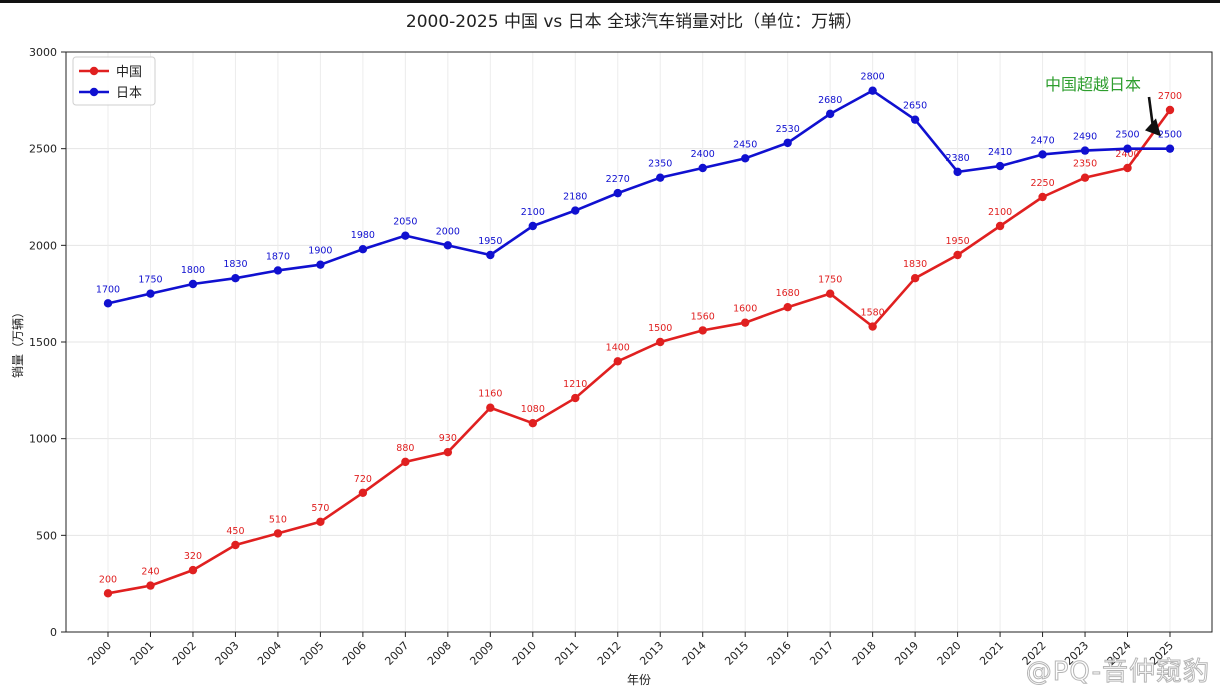 The image size is (1220, 694). I want to click on japan-data-label: 2450, so click(745, 144).